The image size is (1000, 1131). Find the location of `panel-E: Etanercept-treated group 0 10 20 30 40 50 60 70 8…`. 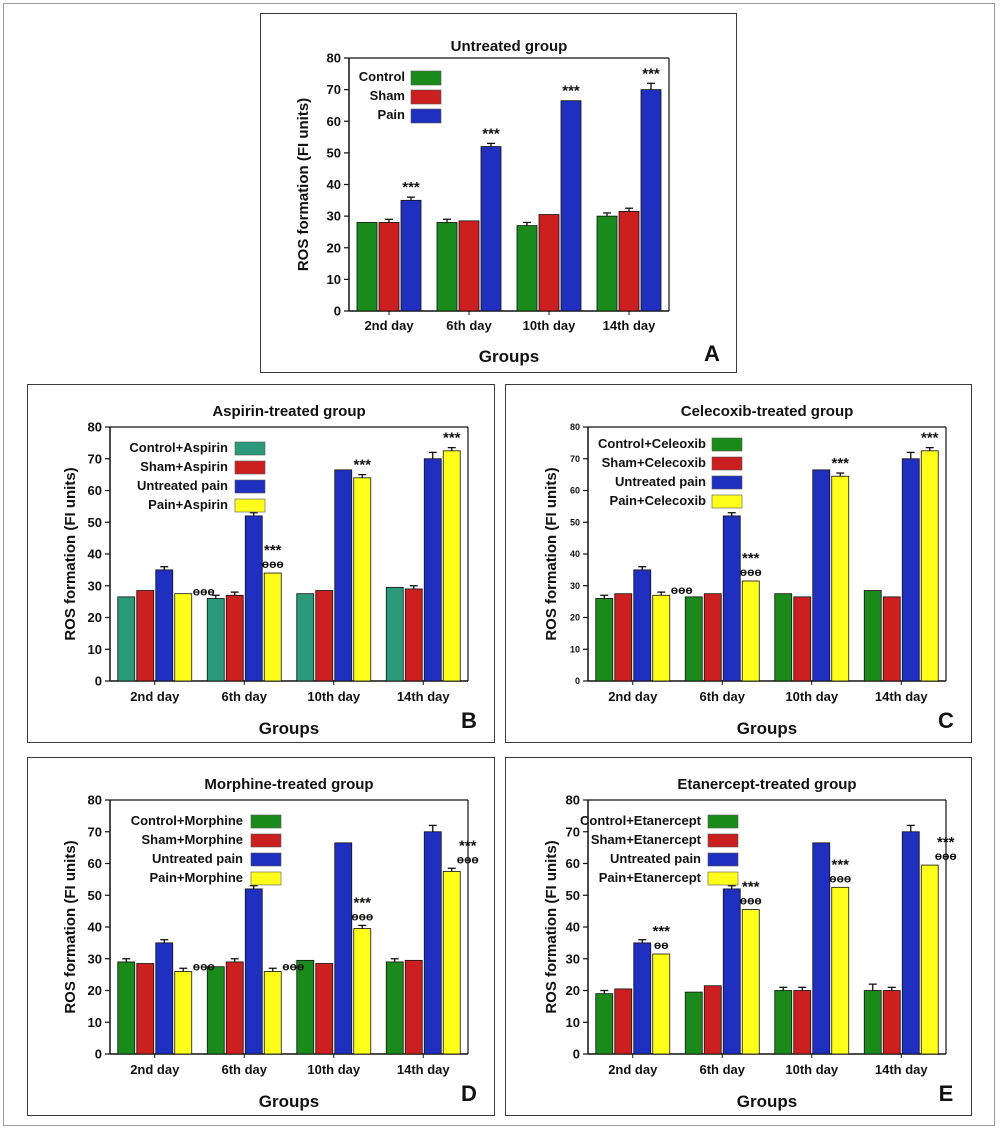

panel-E: Etanercept-treated group 0 10 20 30 40 50 60 70 8… is located at coordinates (738, 936).